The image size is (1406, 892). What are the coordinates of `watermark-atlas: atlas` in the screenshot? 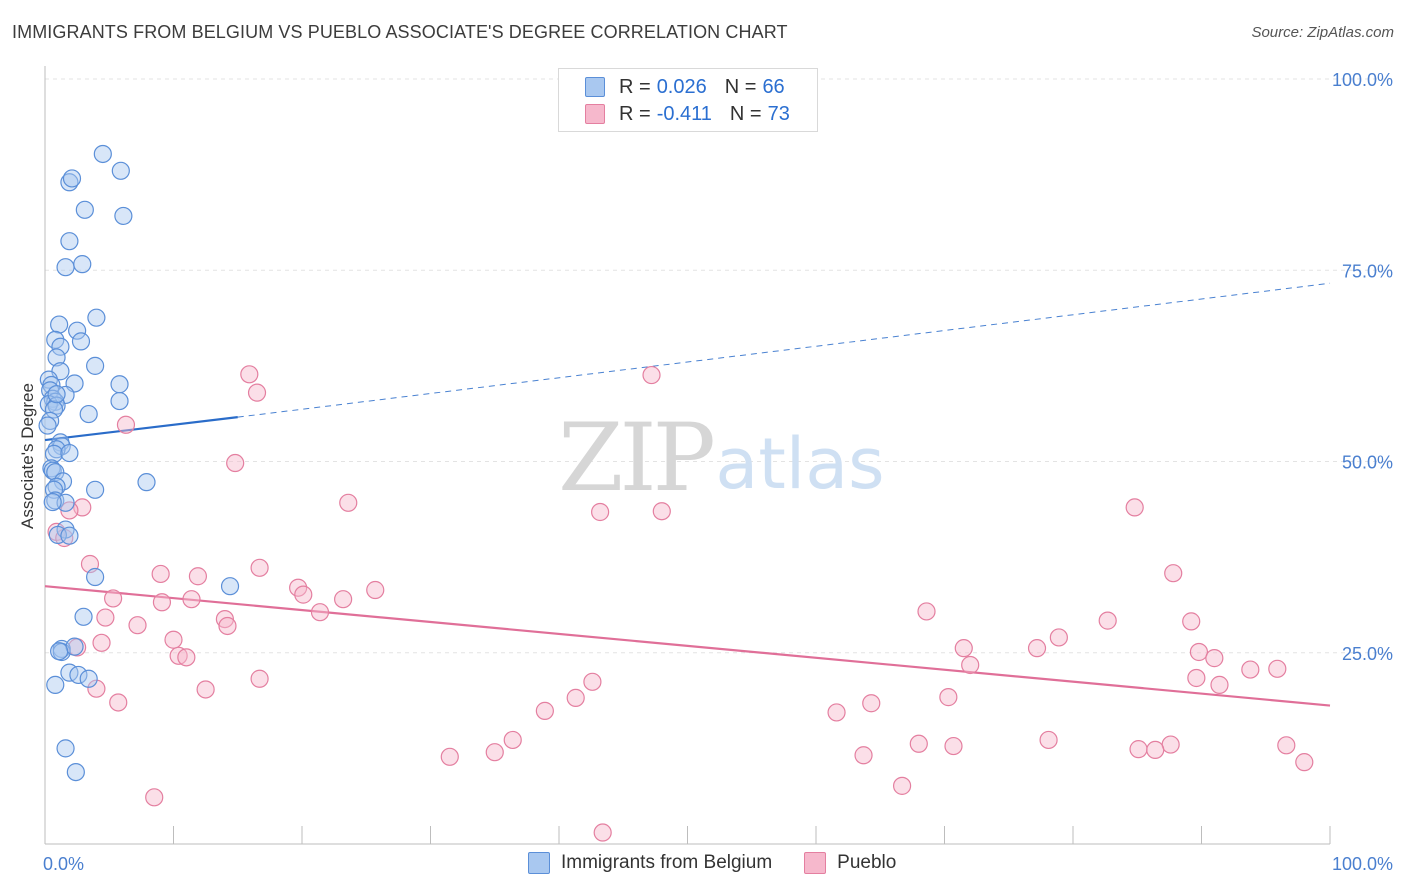 It's located at (799, 464).